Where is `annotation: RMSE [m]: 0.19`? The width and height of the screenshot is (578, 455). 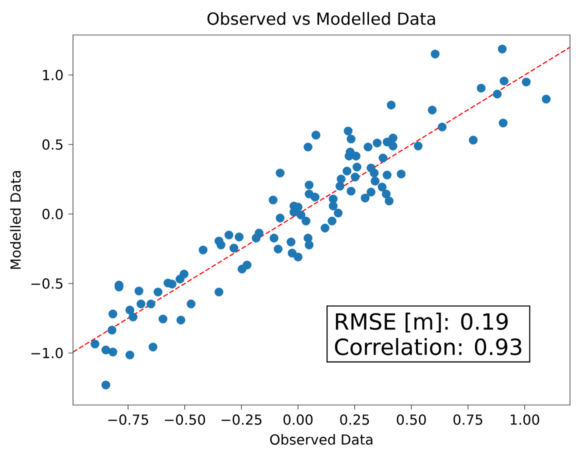 annotation: RMSE [m]: 0.19 is located at coordinates (422, 322).